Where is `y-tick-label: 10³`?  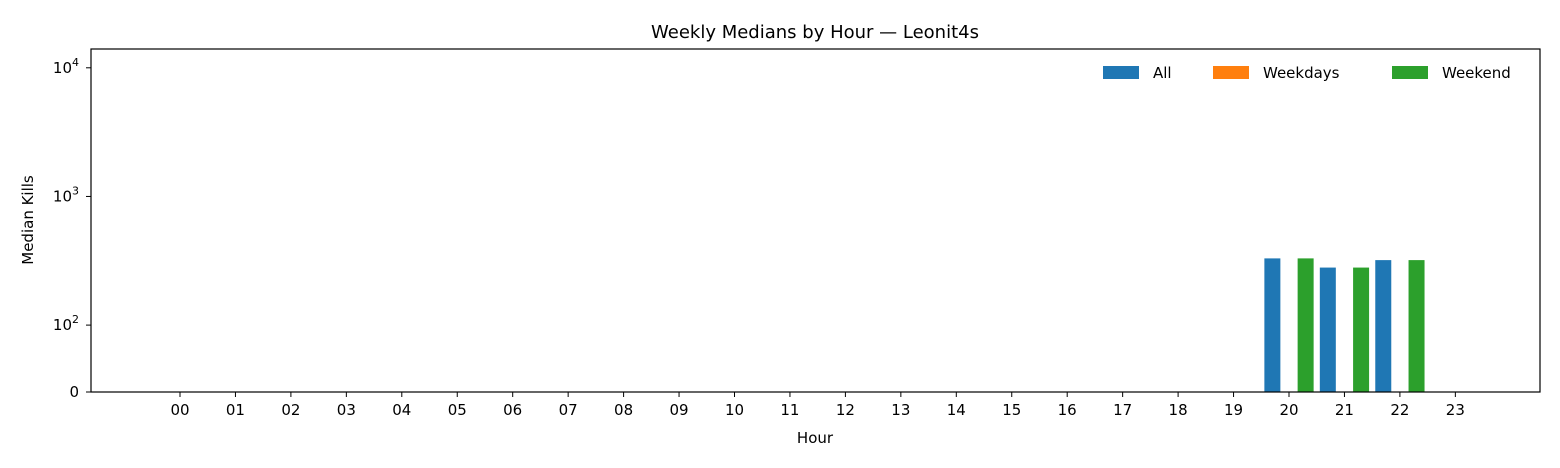
y-tick-label: 10³ is located at coordinates (66, 194).